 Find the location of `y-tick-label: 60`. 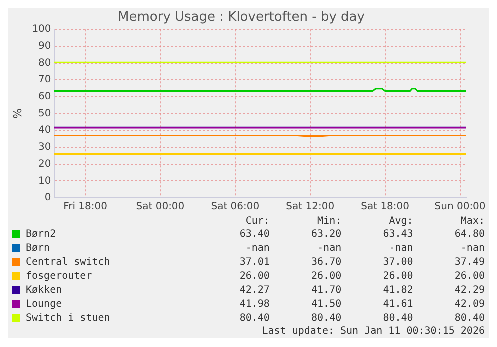

y-tick-label: 60 is located at coordinates (45, 97).